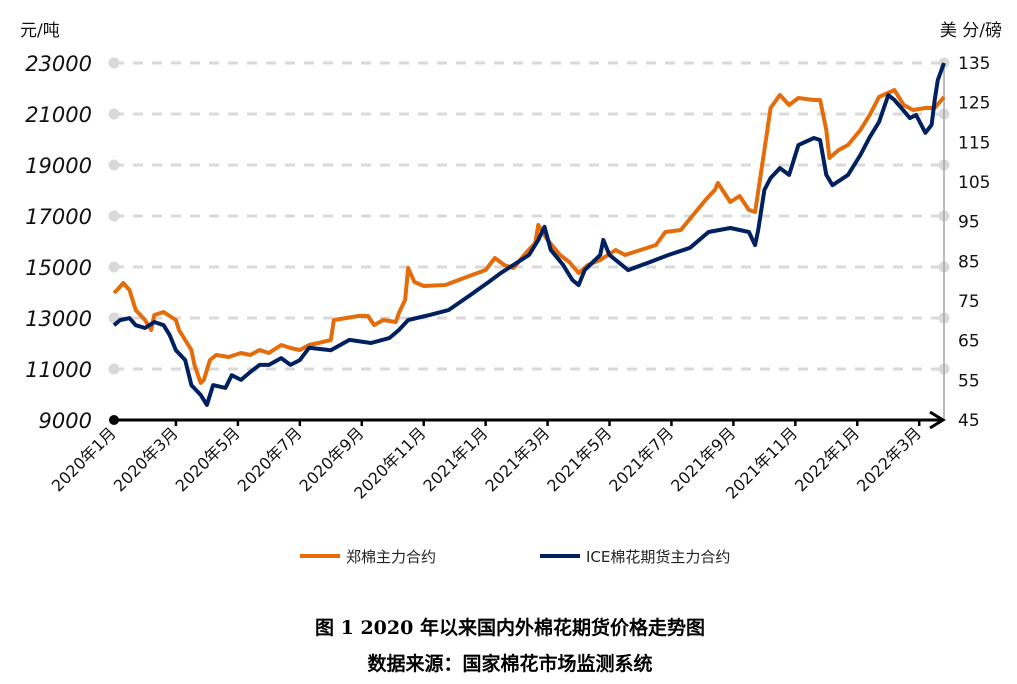  I want to click on x-tick-label: 2020年5月, so click(208, 459).